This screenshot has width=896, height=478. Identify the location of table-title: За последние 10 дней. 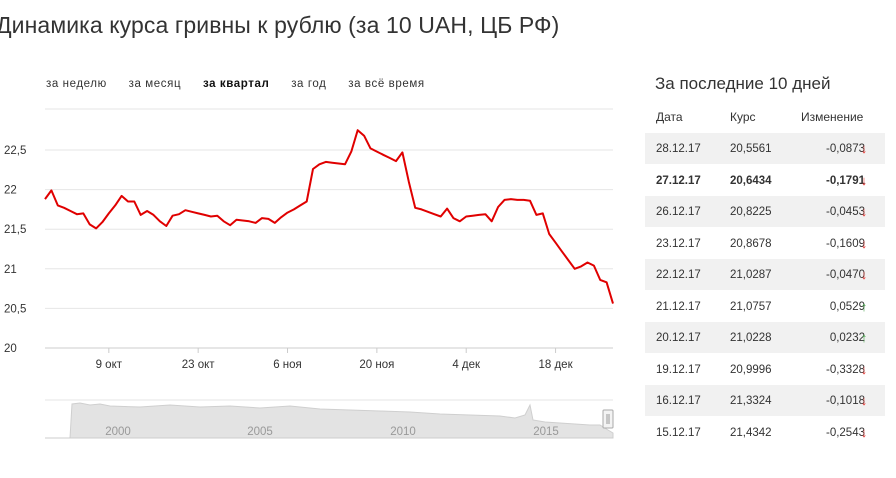
(743, 83).